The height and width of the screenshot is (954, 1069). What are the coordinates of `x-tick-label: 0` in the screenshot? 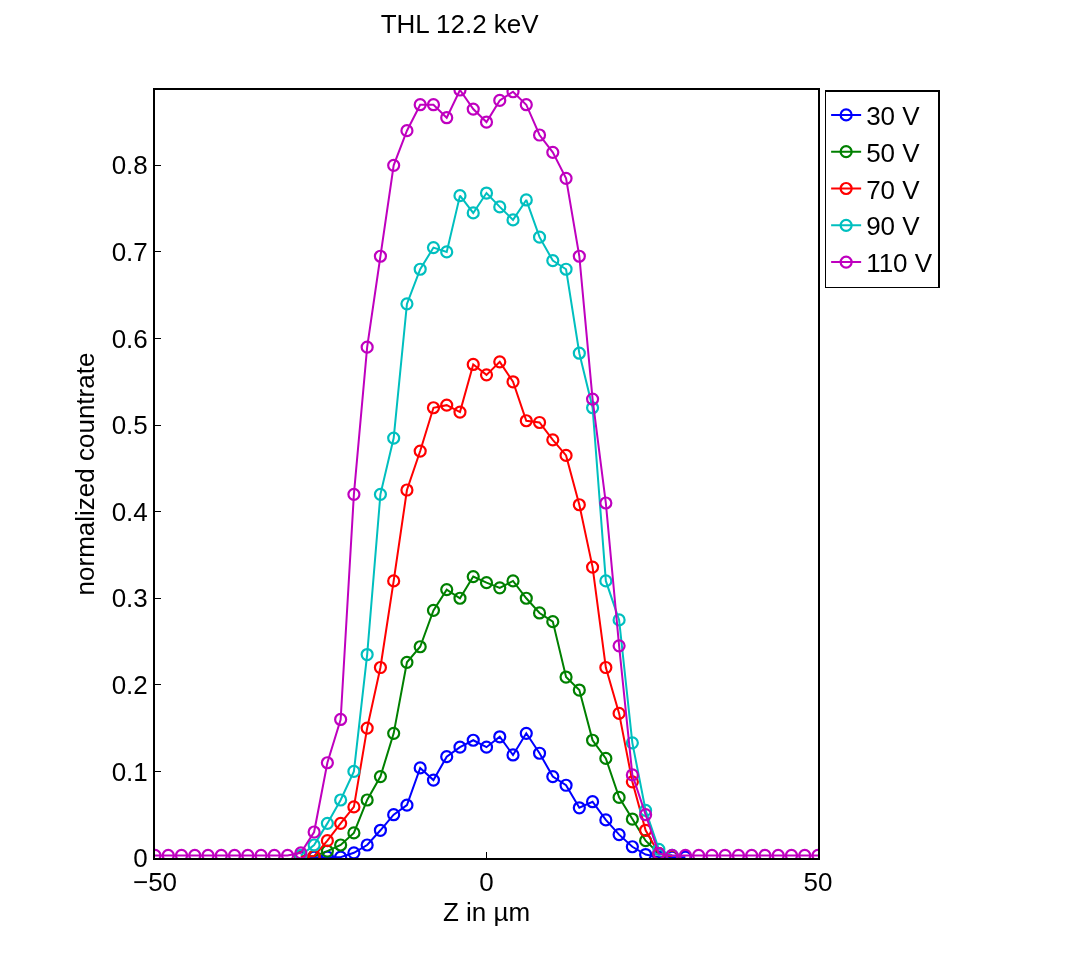 It's located at (486, 882).